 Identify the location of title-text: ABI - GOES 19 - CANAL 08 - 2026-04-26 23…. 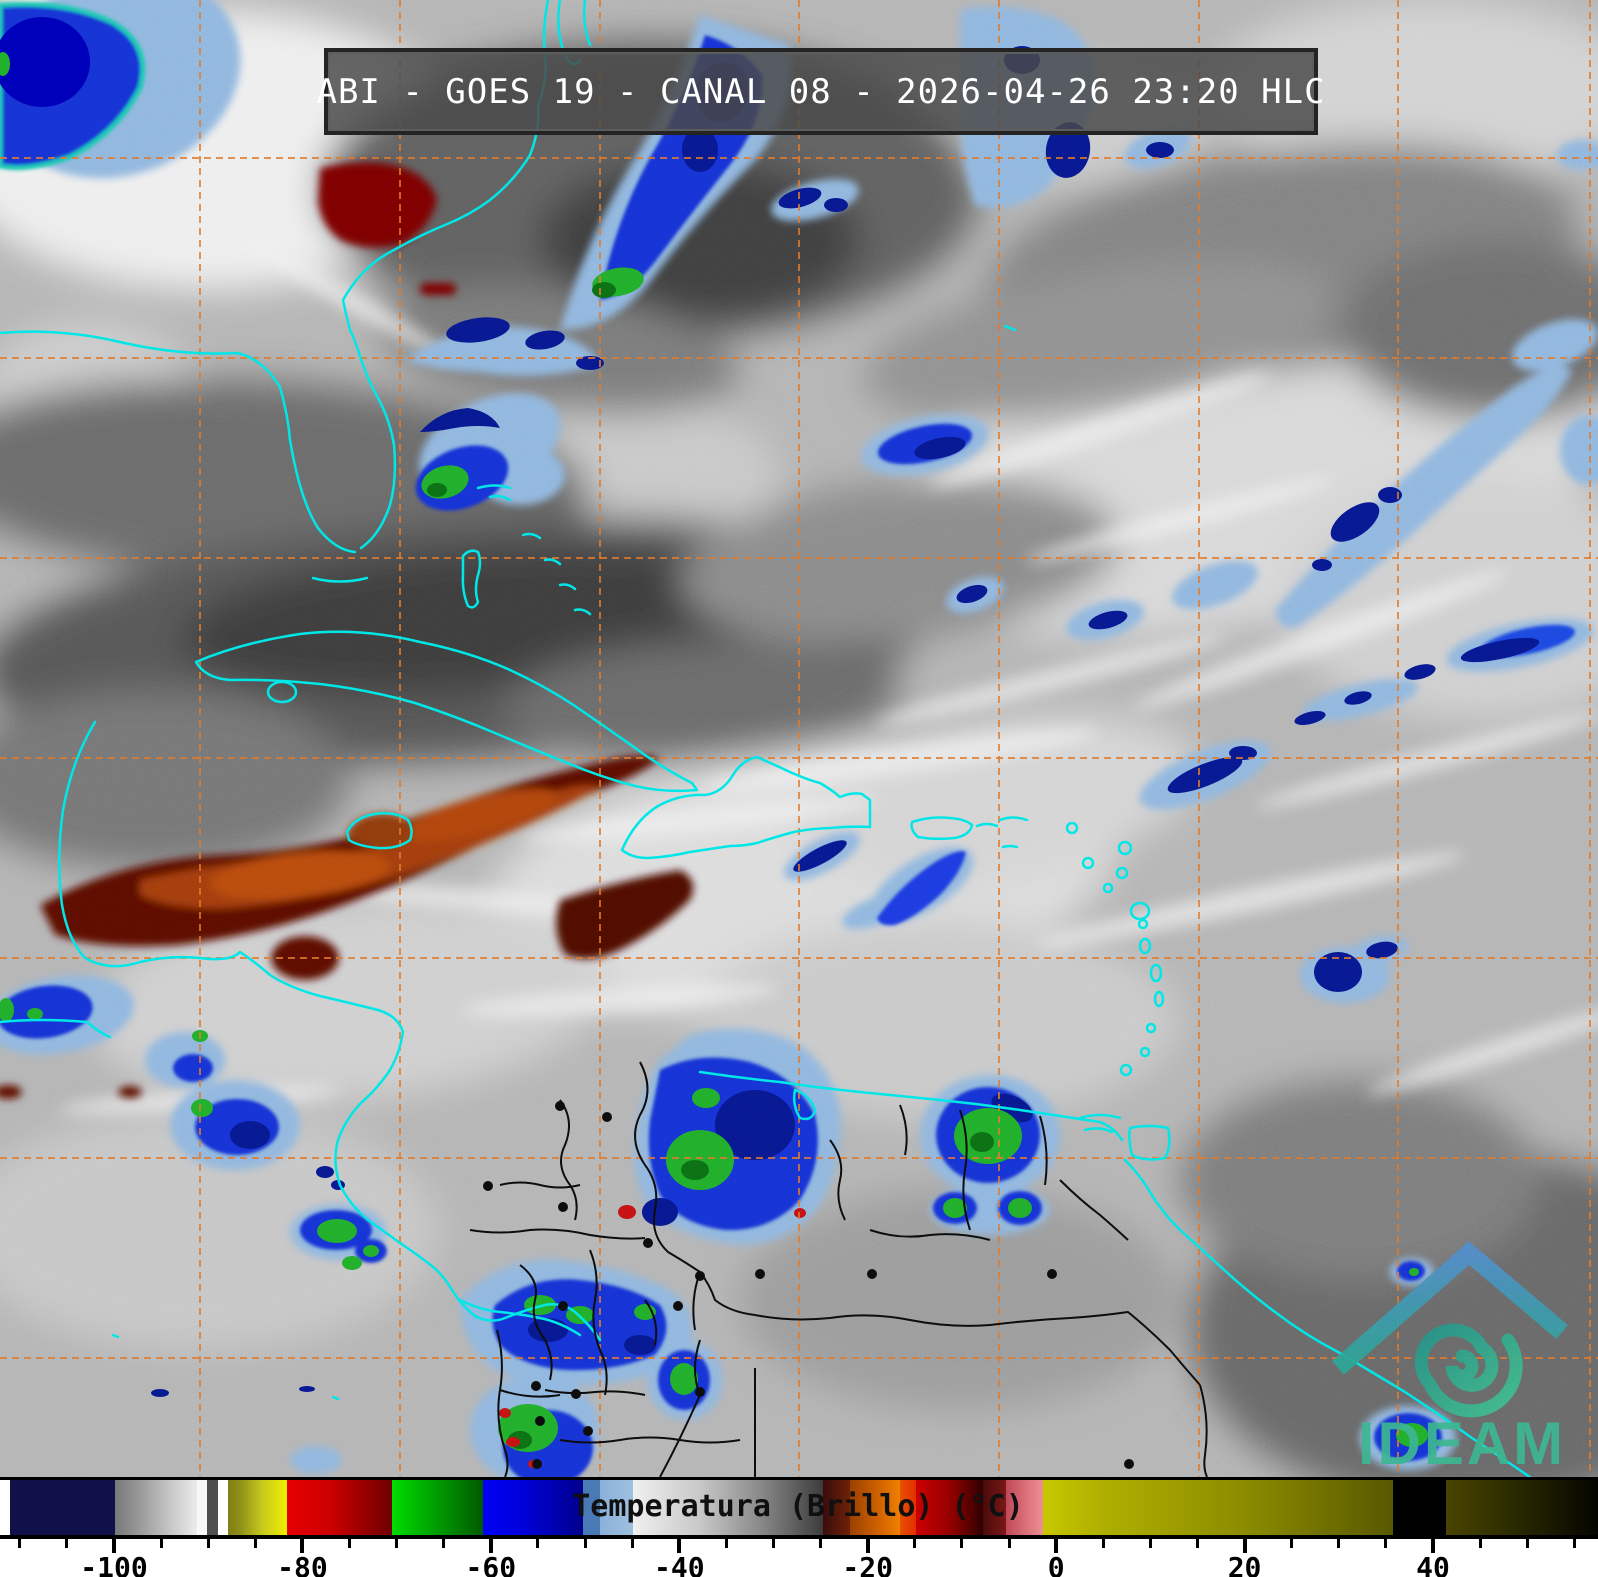
(821, 91).